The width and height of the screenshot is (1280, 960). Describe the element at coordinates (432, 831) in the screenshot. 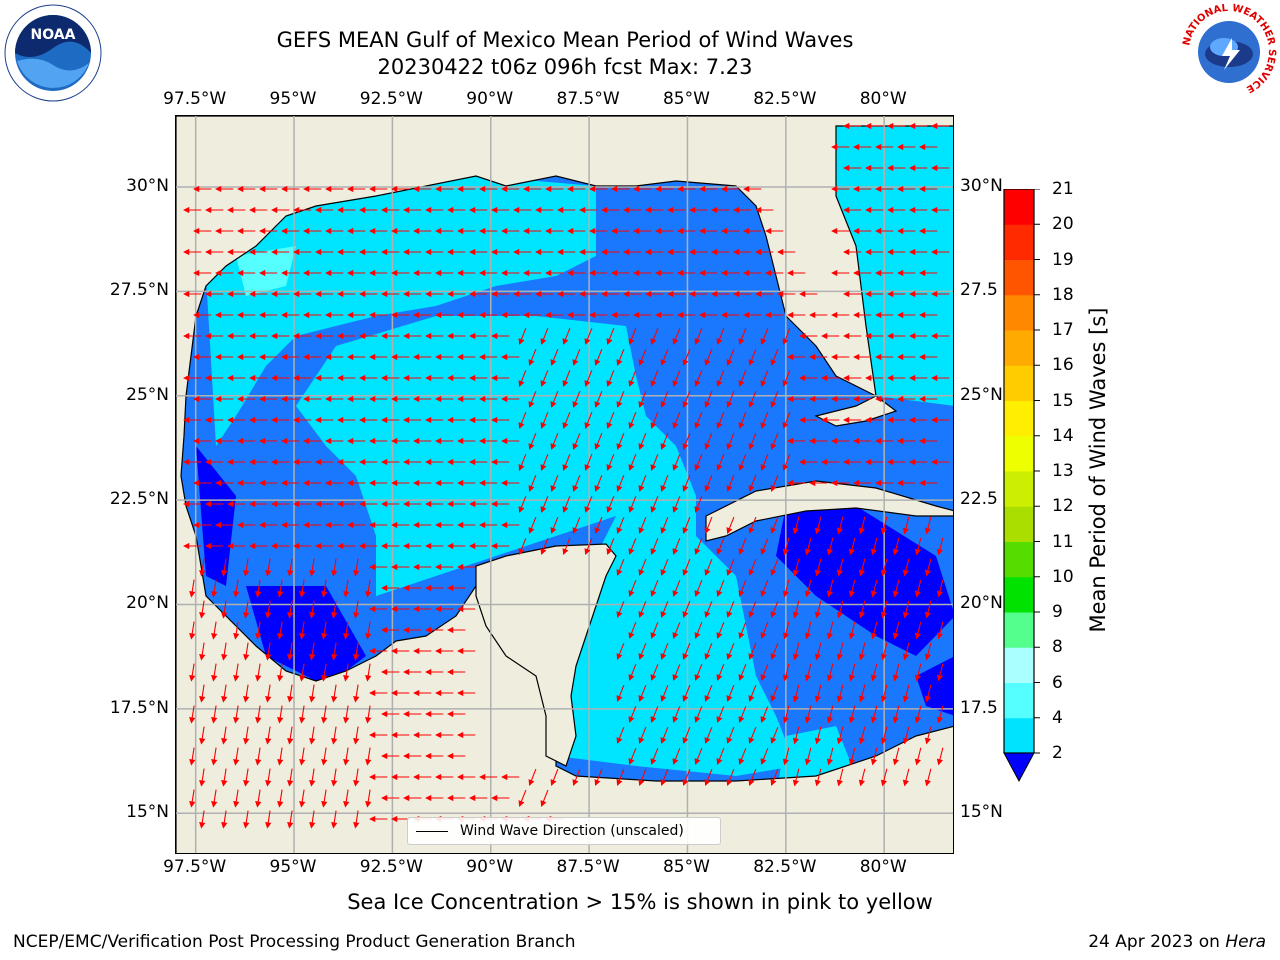

I see `legend-line-swatch` at that location.